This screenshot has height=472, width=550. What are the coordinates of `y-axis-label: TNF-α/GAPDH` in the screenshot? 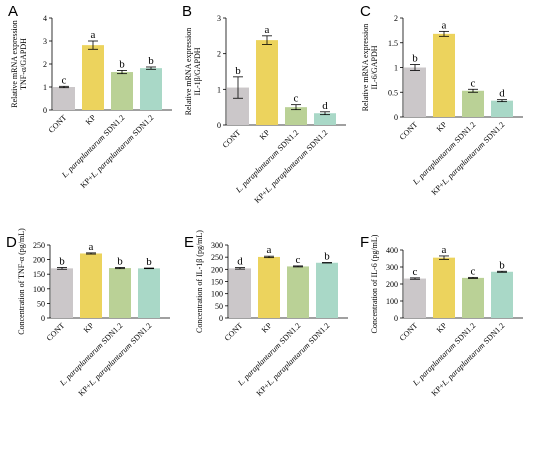 It's located at (23, 64).